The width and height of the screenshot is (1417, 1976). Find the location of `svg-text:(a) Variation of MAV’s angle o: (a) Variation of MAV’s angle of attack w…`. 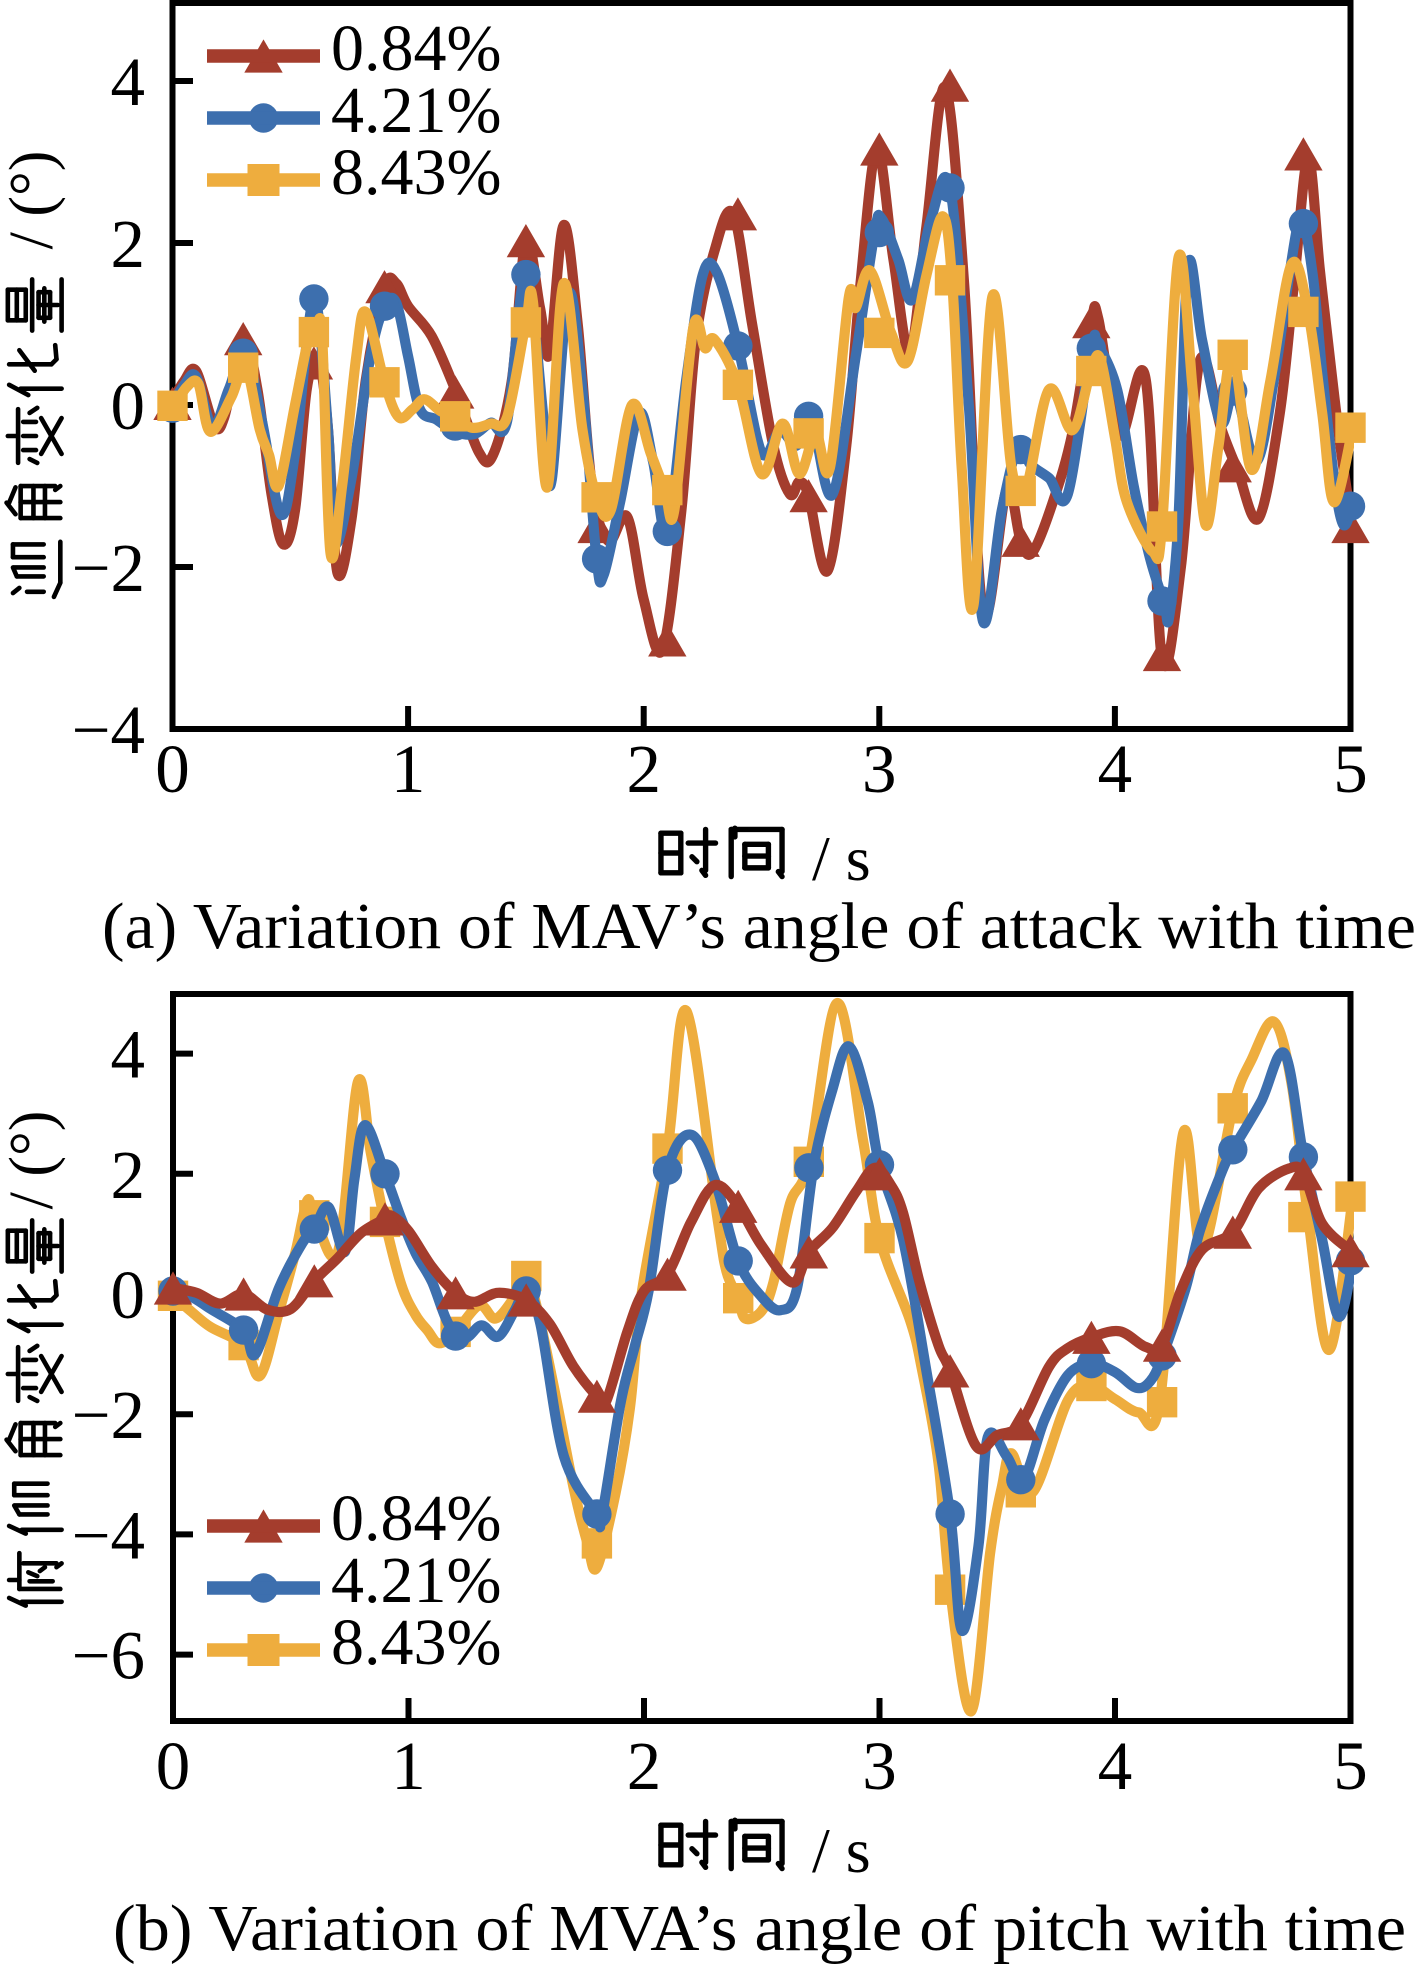

svg-text:(a) Variation of MAV’s angle o: (a) Variation of MAV’s angle of attack w… is located at coordinates (759, 926).